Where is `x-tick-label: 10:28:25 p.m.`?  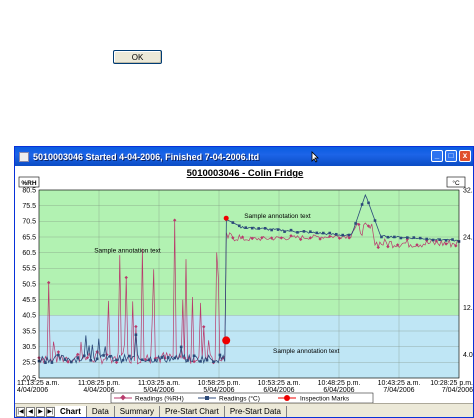
x-tick-label: 10:28:25 p.m. is located at coordinates (451, 383).